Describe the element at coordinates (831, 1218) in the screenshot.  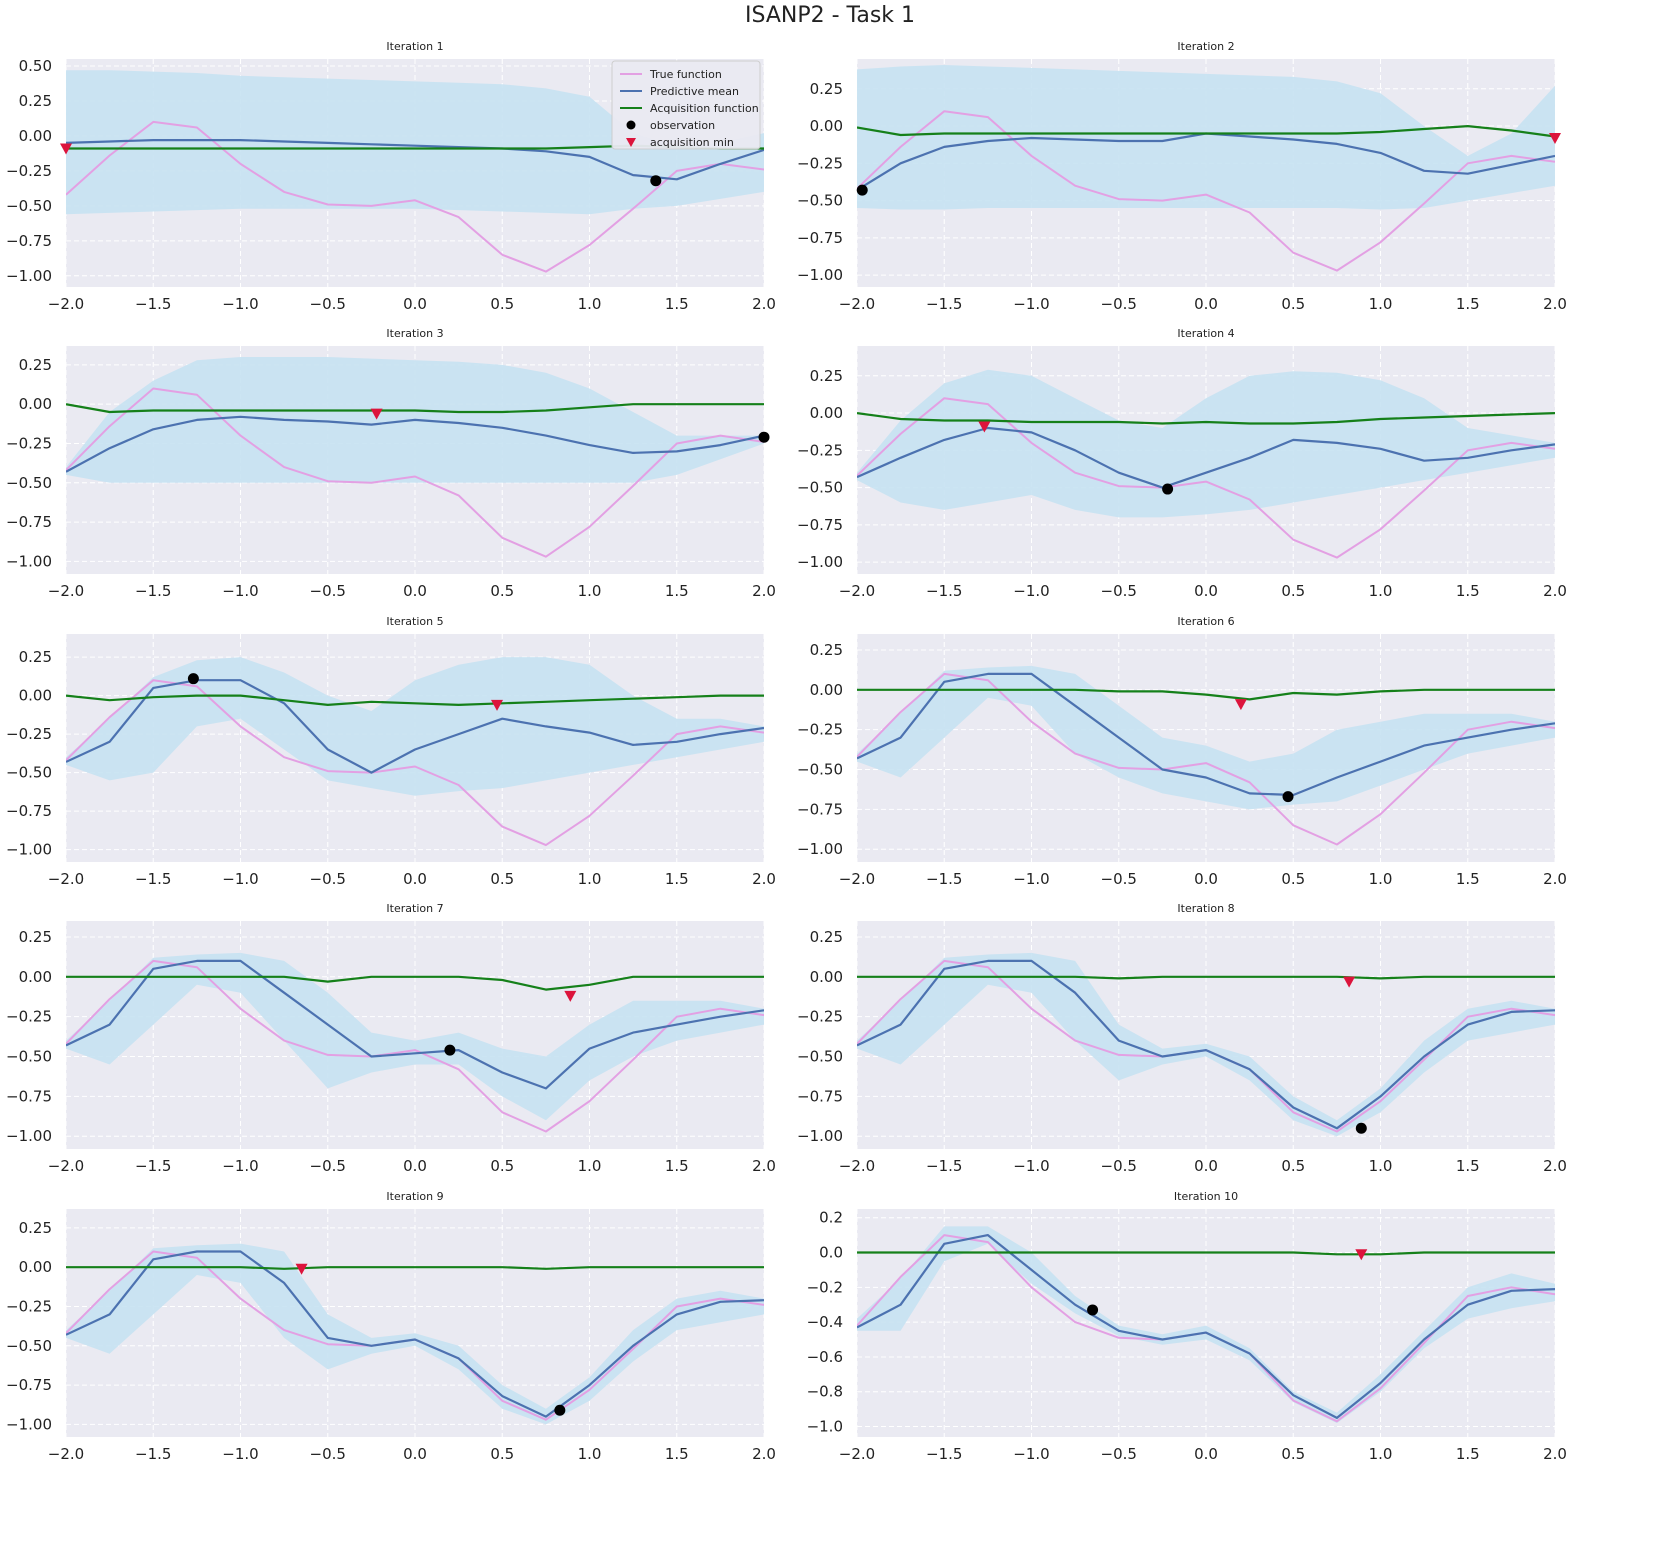
I see `y-tick-label: 0.2` at that location.